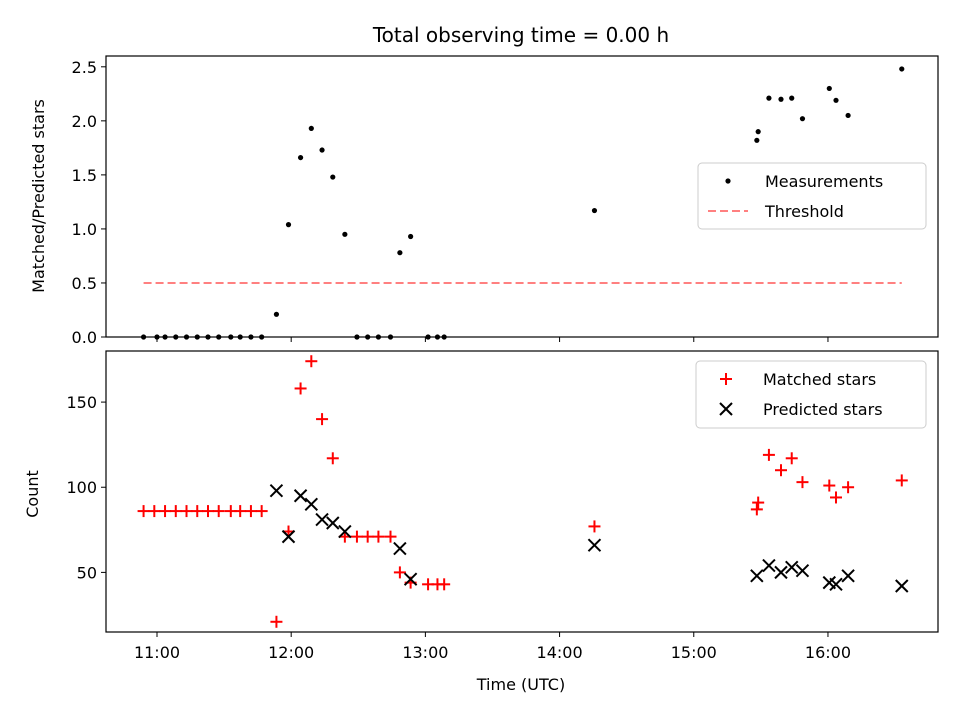  I want to click on ytick-label: 100, so click(81, 487).